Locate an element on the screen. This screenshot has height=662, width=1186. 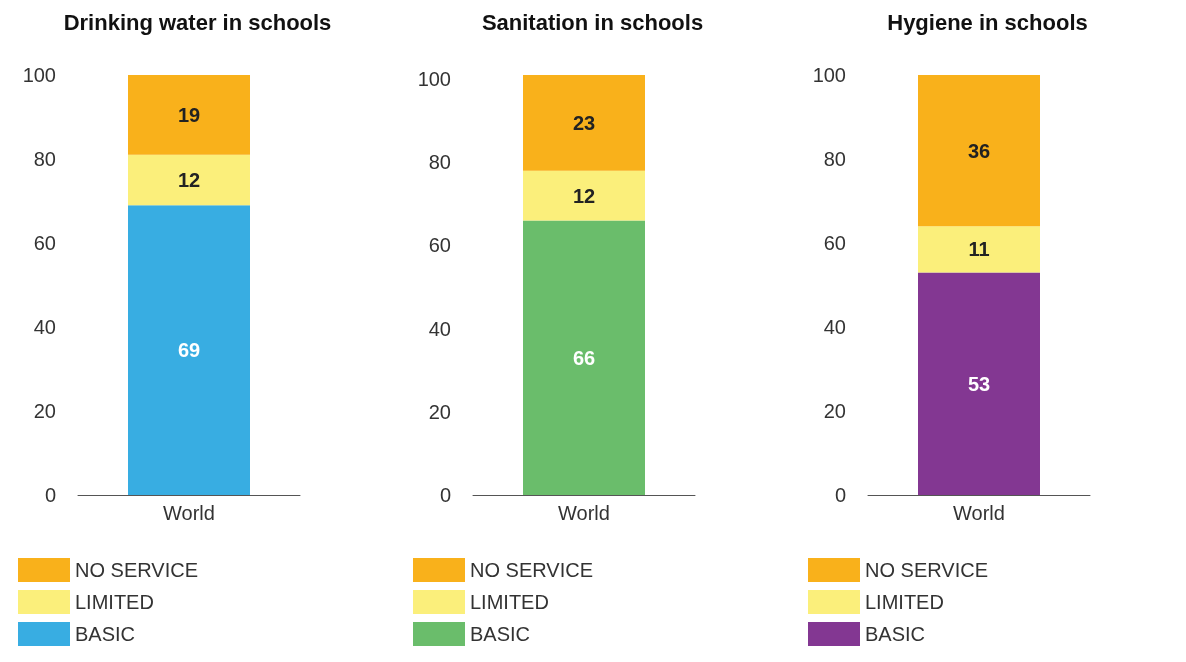
data-label: 69 is located at coordinates (189, 350).